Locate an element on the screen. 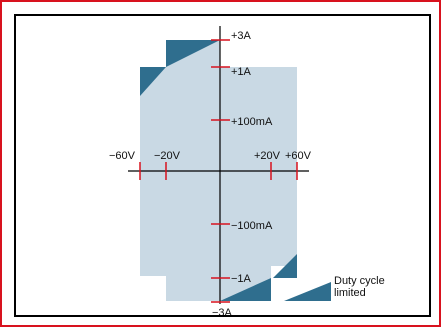 The height and width of the screenshot is (327, 441). label-m60v: −60V is located at coordinates (122, 156).